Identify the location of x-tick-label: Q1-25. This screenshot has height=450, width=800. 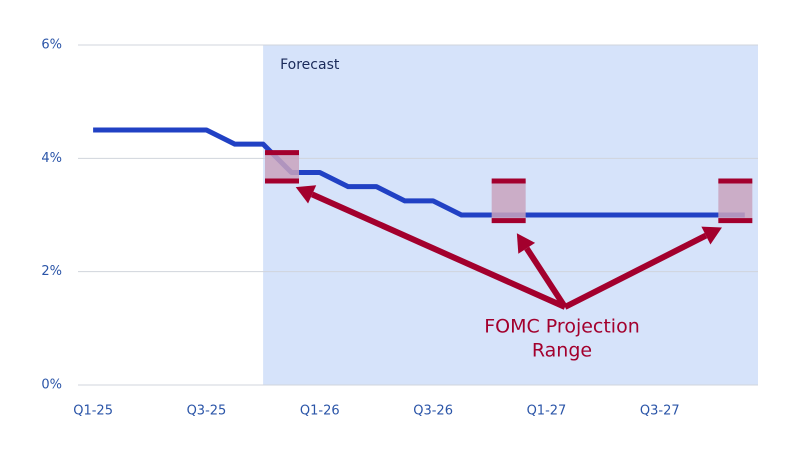
(93, 411).